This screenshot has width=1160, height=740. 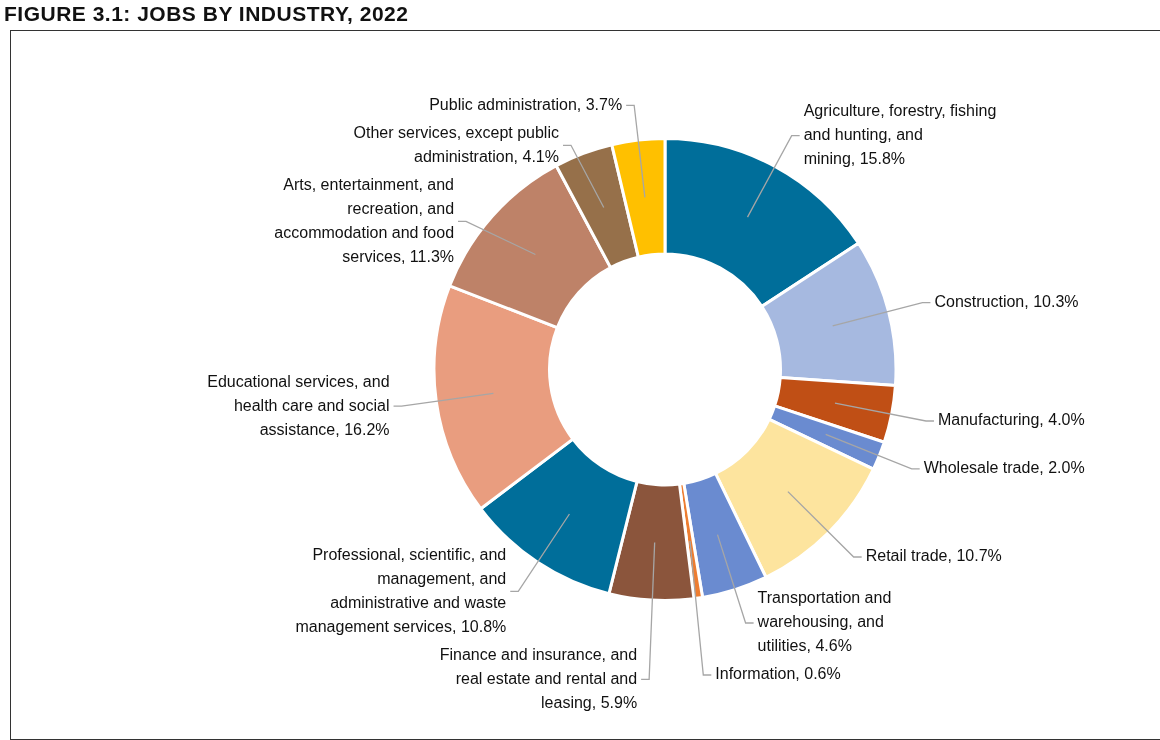 What do you see at coordinates (778, 674) in the screenshot?
I see `slice-label: Information, 0.6%` at bounding box center [778, 674].